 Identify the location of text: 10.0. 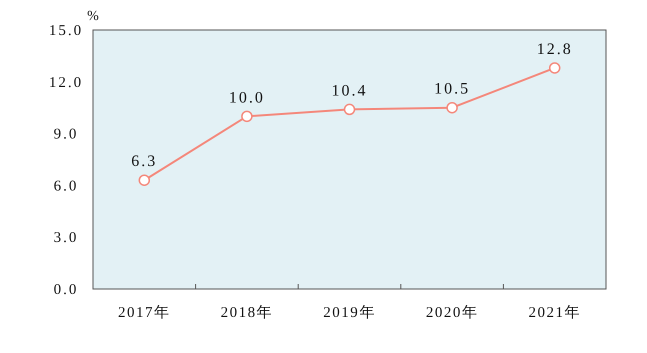
(246, 97).